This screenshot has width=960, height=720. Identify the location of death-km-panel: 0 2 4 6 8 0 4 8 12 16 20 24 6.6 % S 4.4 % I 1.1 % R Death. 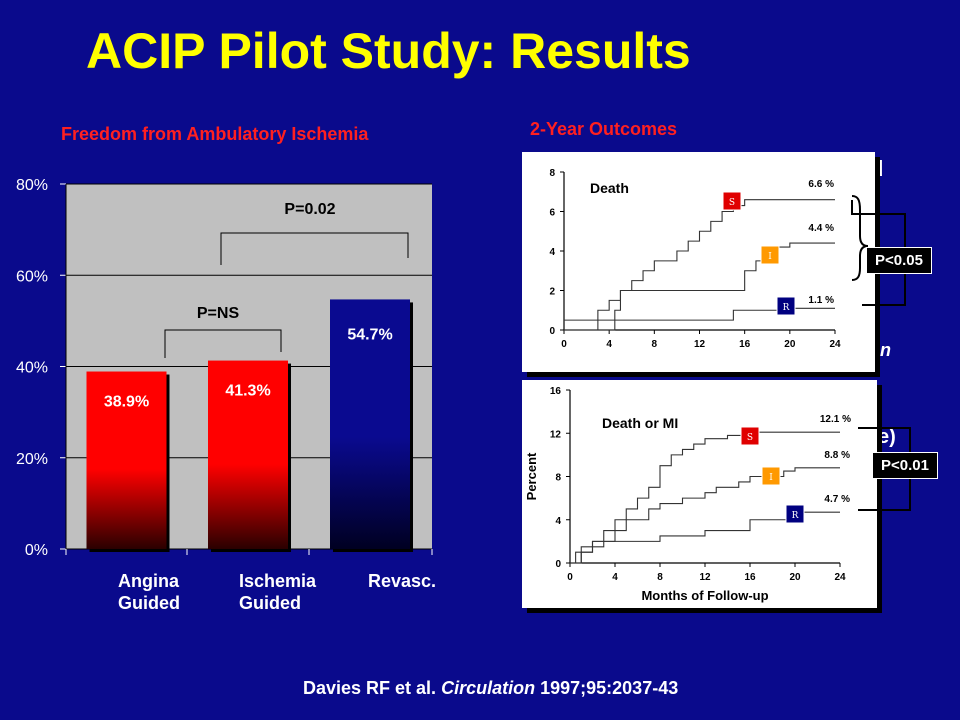
(698, 262).